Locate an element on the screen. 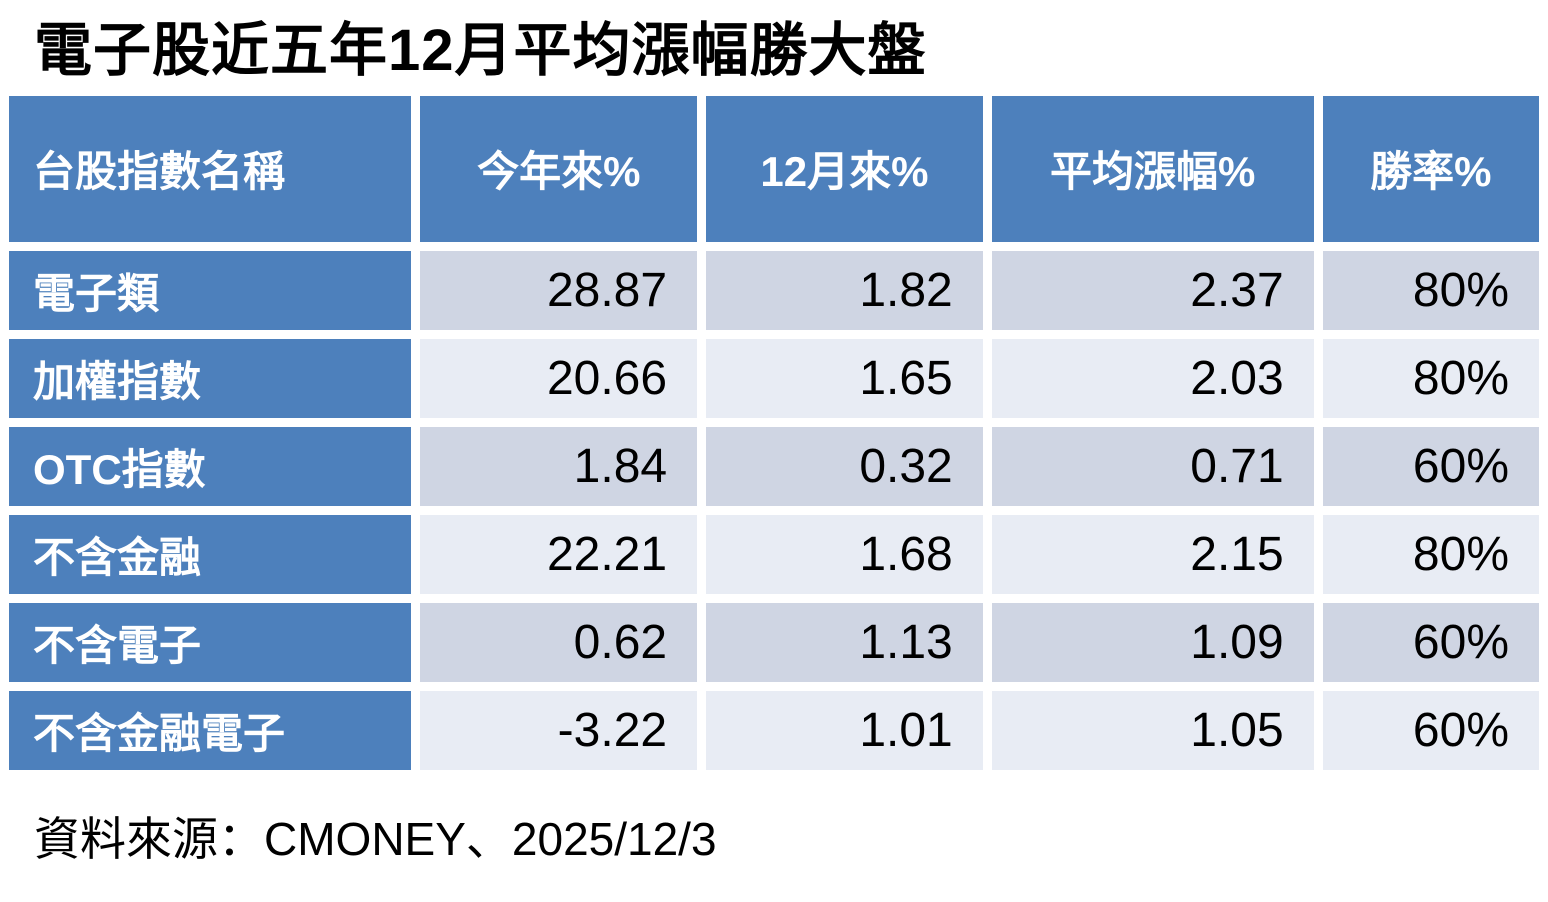 The image size is (1548, 902). table-row-electronics: 電子類 28.87 1.82 2.37 80% is located at coordinates (774, 290).